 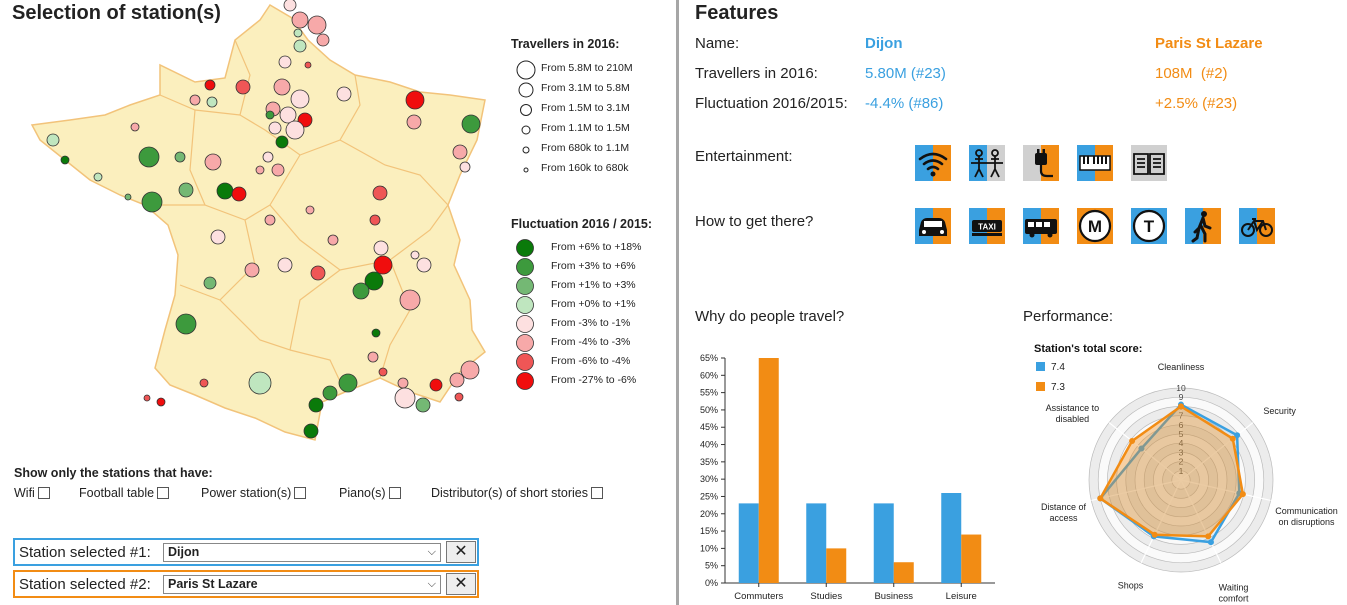 What do you see at coordinates (461, 552) in the screenshot?
I see `remove-station-1-button: ✕` at bounding box center [461, 552].